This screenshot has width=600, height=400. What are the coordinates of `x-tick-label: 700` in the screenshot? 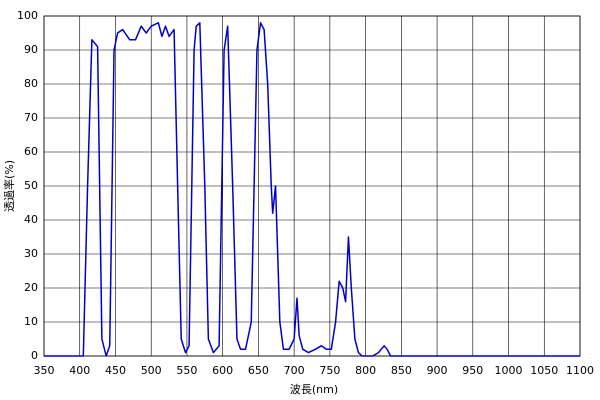 It's located at (294, 370).